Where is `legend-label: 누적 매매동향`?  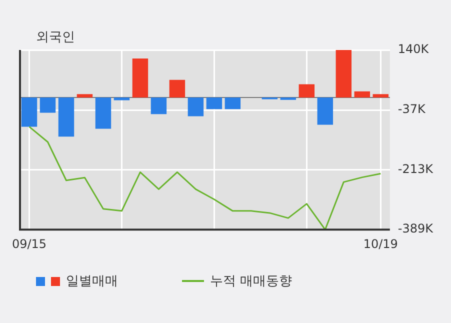
legend-label: 누적 매매동향 is located at coordinates (251, 281).